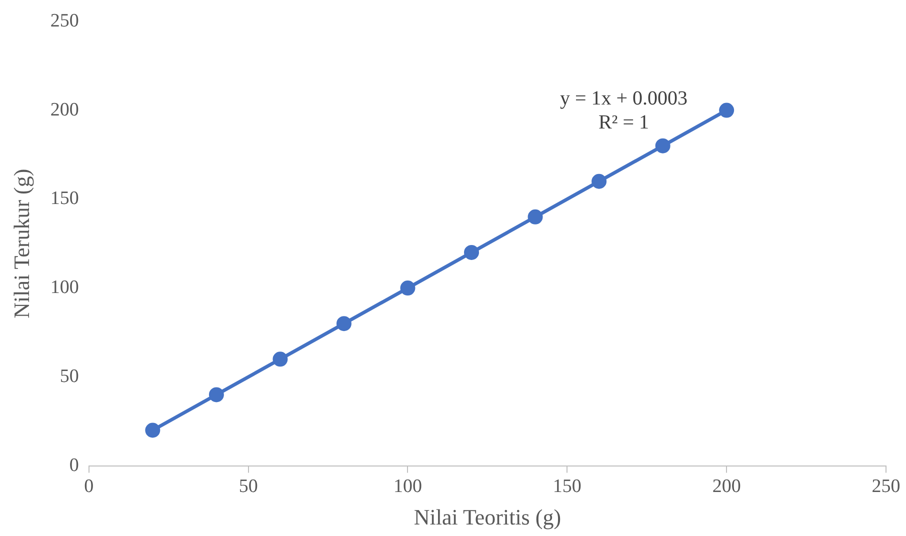 The width and height of the screenshot is (906, 536). Describe the element at coordinates (69, 376) in the screenshot. I see `y-tick-label: 50` at that location.